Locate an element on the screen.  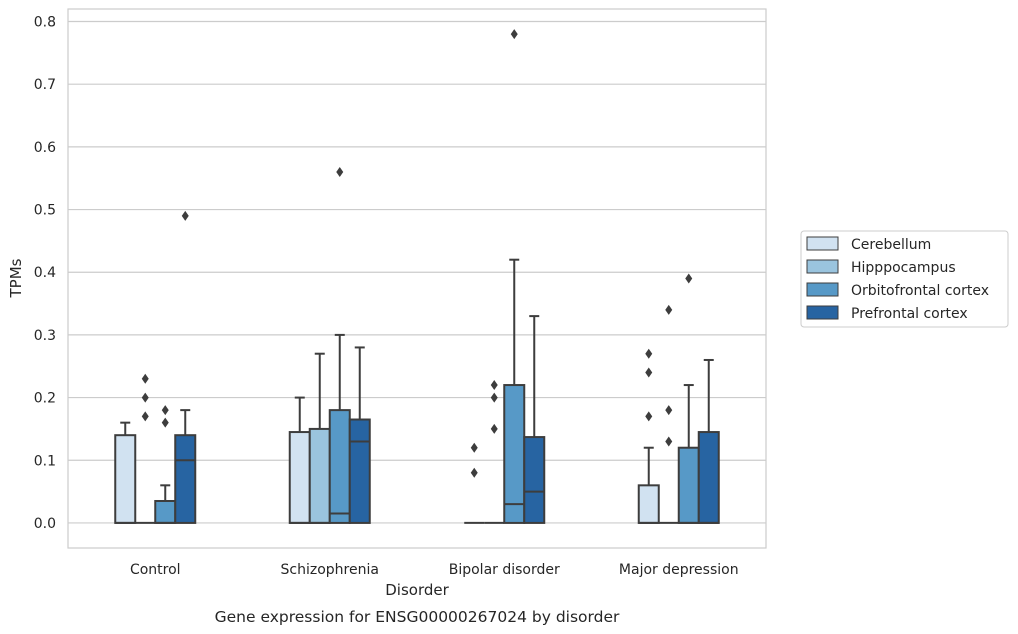
legend-frame is located at coordinates (904, 279).